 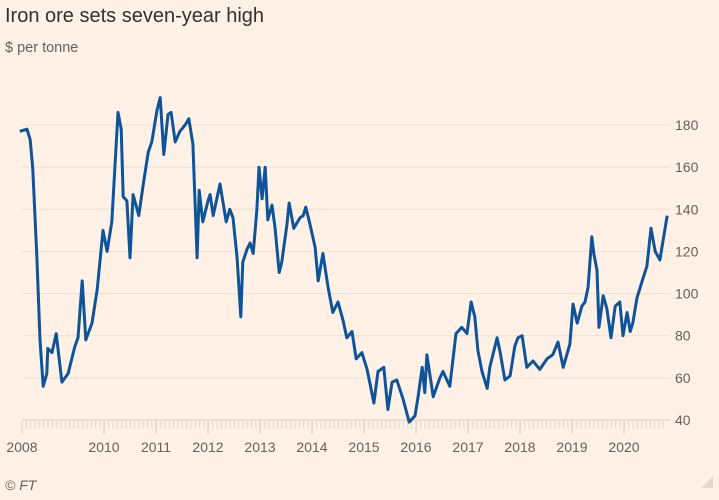 I want to click on x-tick-label: 2012, so click(x=207, y=447).